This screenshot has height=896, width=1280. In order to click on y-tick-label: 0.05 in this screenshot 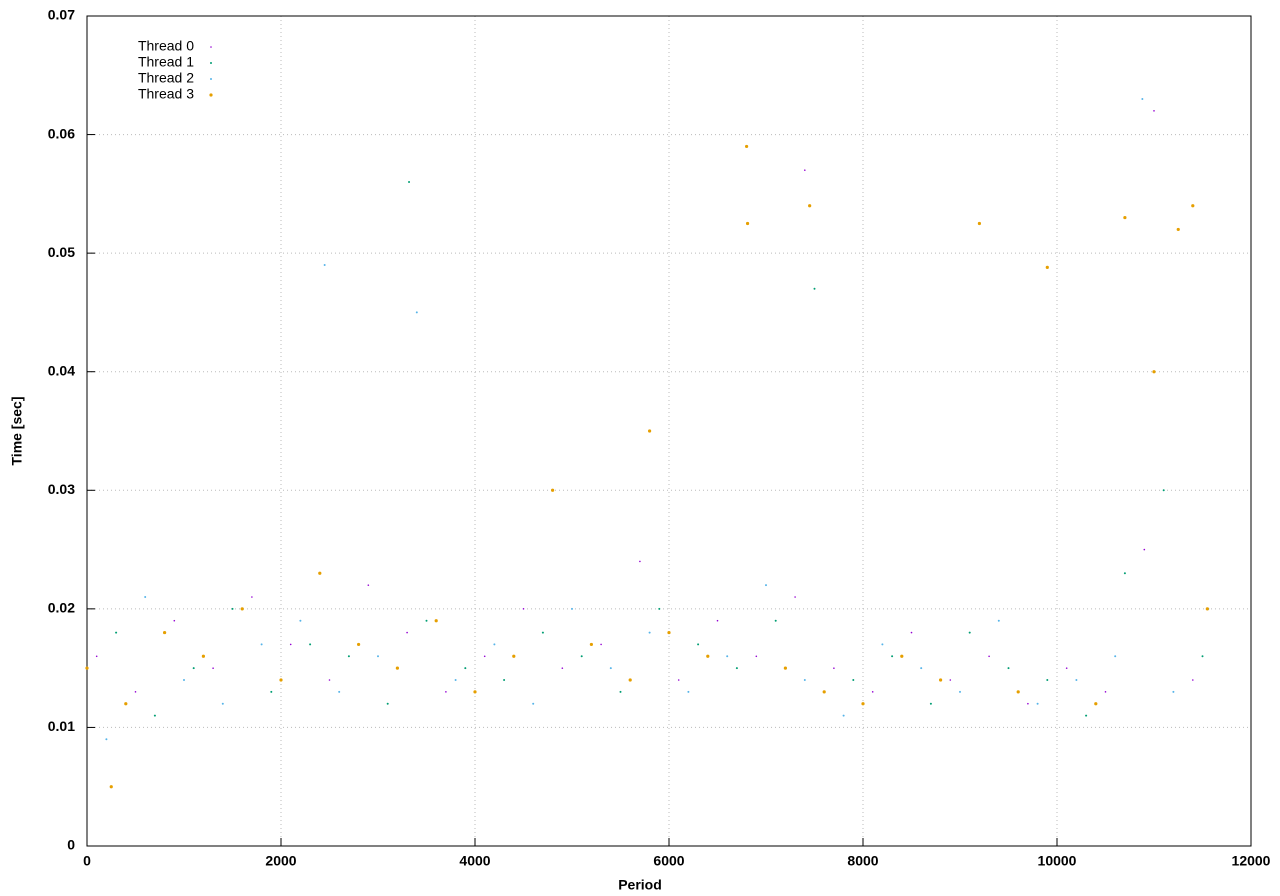, I will do `click(61, 252)`.